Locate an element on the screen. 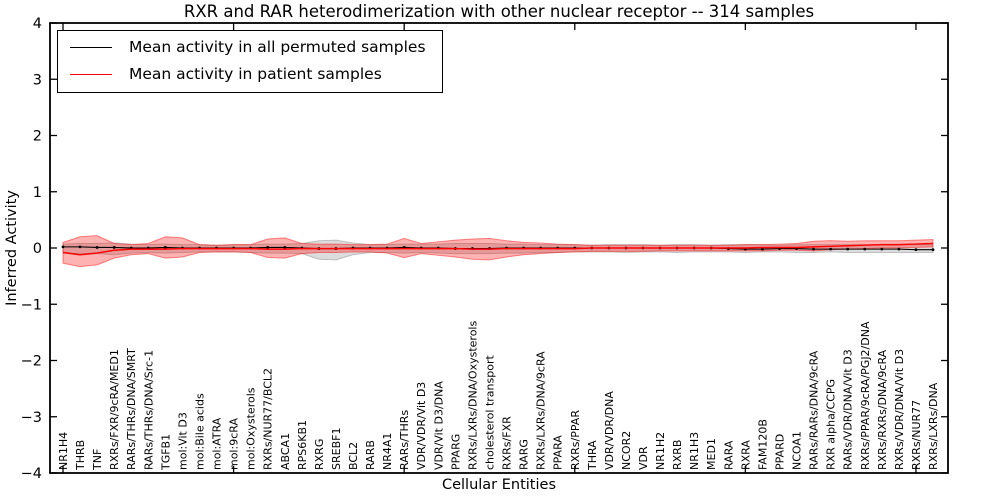 The height and width of the screenshot is (500, 1000). x-tick-label: RARA is located at coordinates (728, 455).